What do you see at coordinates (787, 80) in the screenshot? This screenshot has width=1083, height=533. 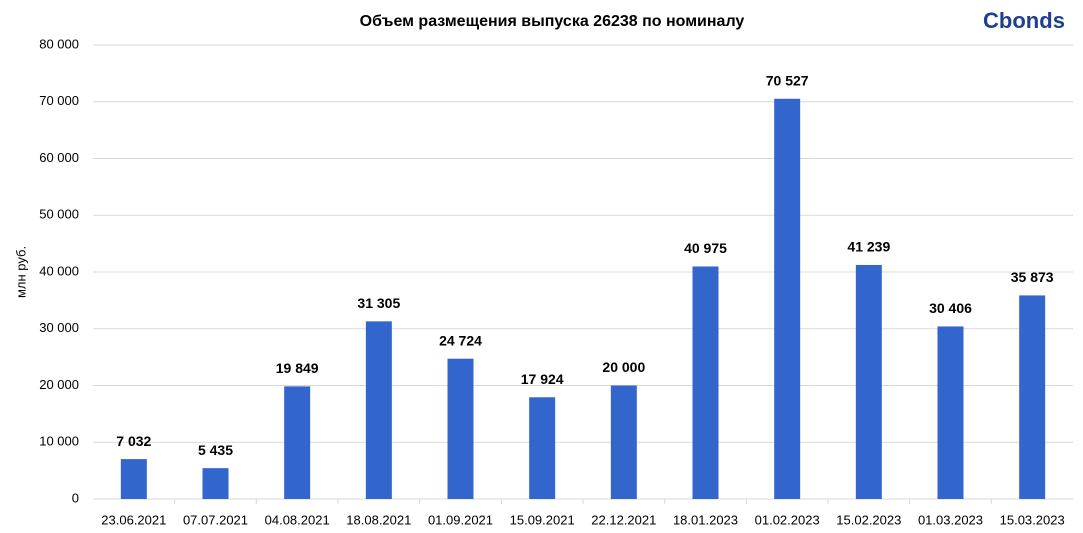 I see `value-label: 70 527` at bounding box center [787, 80].